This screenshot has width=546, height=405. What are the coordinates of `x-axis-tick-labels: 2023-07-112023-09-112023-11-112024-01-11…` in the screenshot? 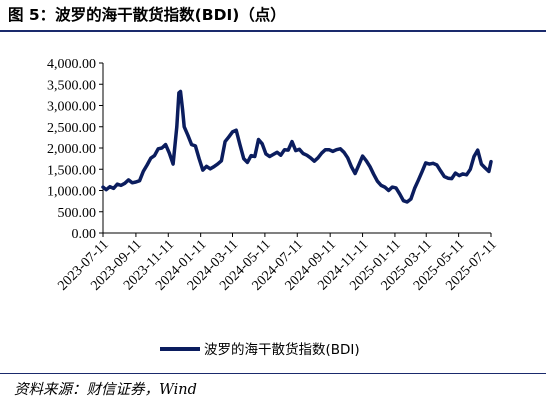 It's located at (277, 265).